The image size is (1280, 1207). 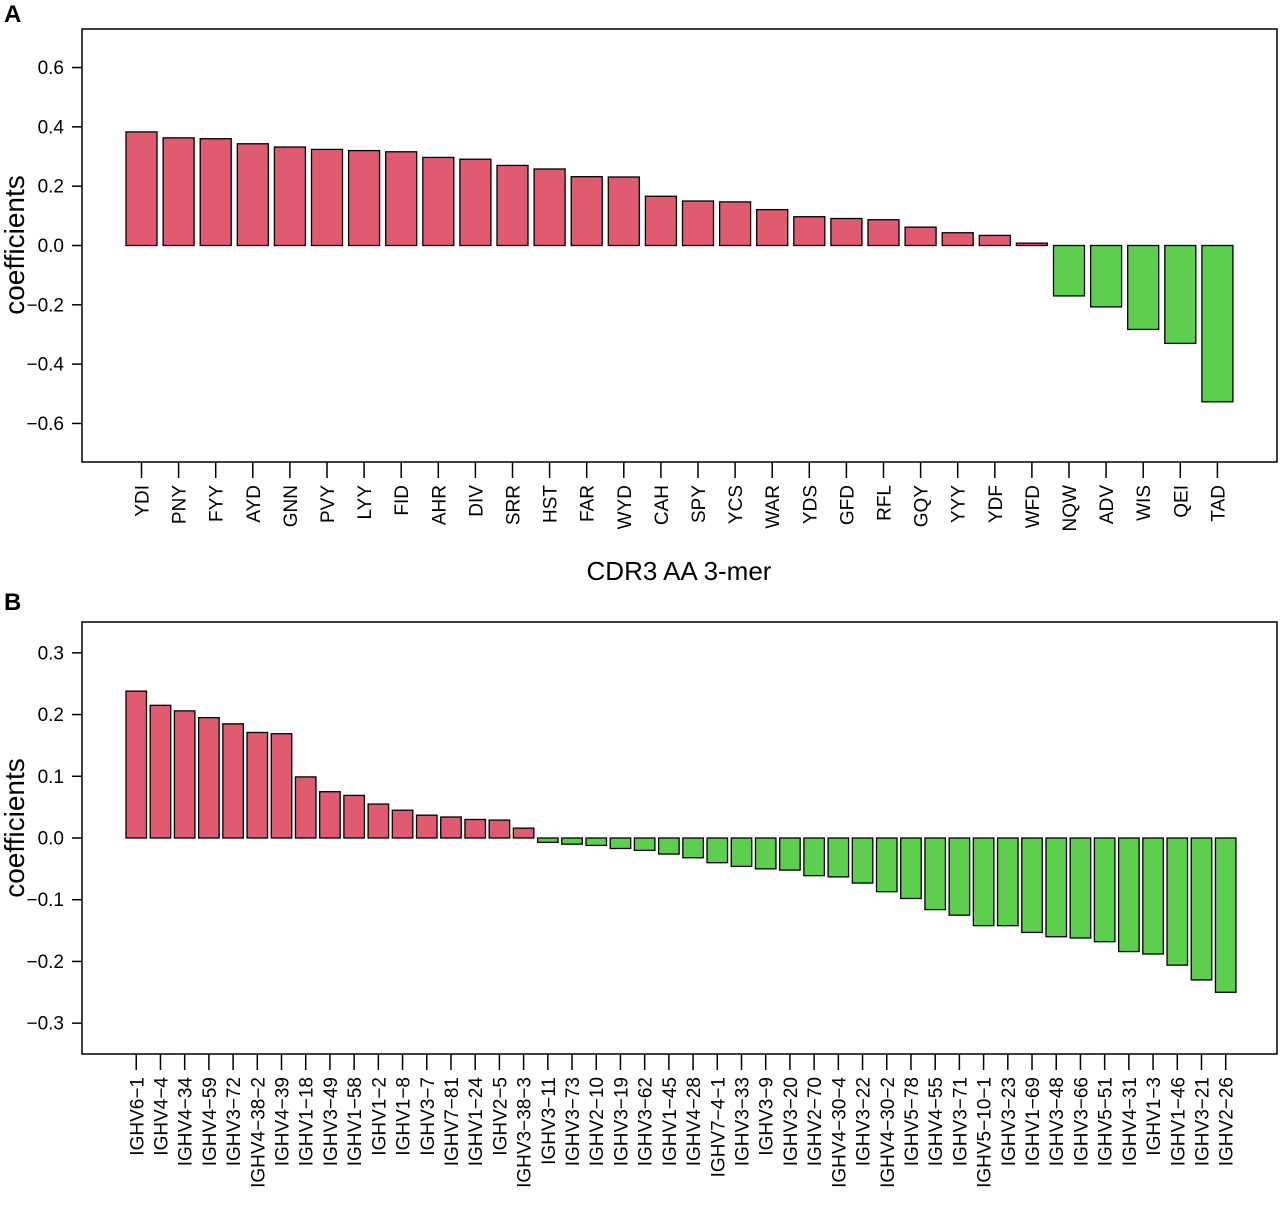 What do you see at coordinates (1227, 1121) in the screenshot?
I see `x-tick-label: IGHV2−26` at bounding box center [1227, 1121].